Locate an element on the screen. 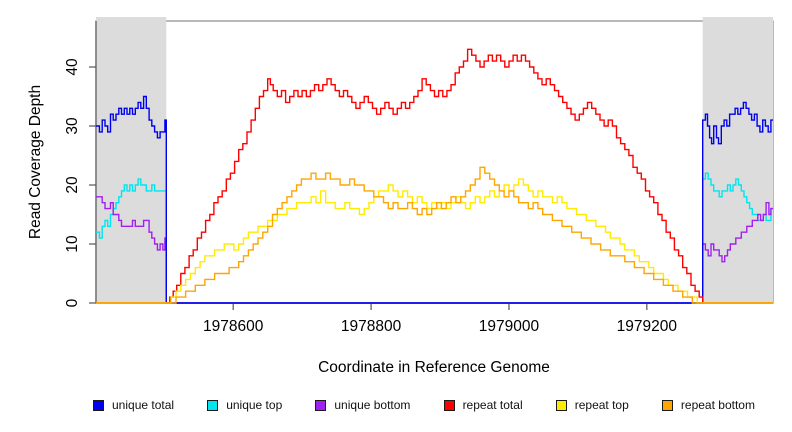 This screenshot has width=792, height=432. y-tick-label: 40 is located at coordinates (72, 67).